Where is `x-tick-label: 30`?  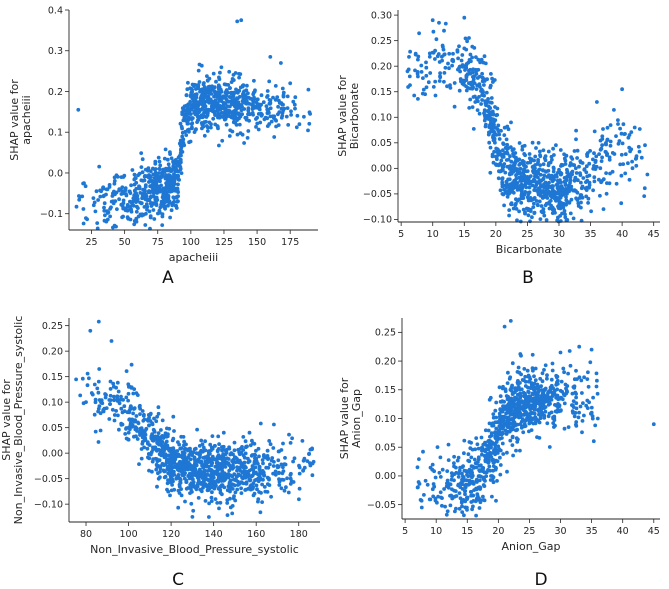
x-tick-label: 30 is located at coordinates (560, 531).